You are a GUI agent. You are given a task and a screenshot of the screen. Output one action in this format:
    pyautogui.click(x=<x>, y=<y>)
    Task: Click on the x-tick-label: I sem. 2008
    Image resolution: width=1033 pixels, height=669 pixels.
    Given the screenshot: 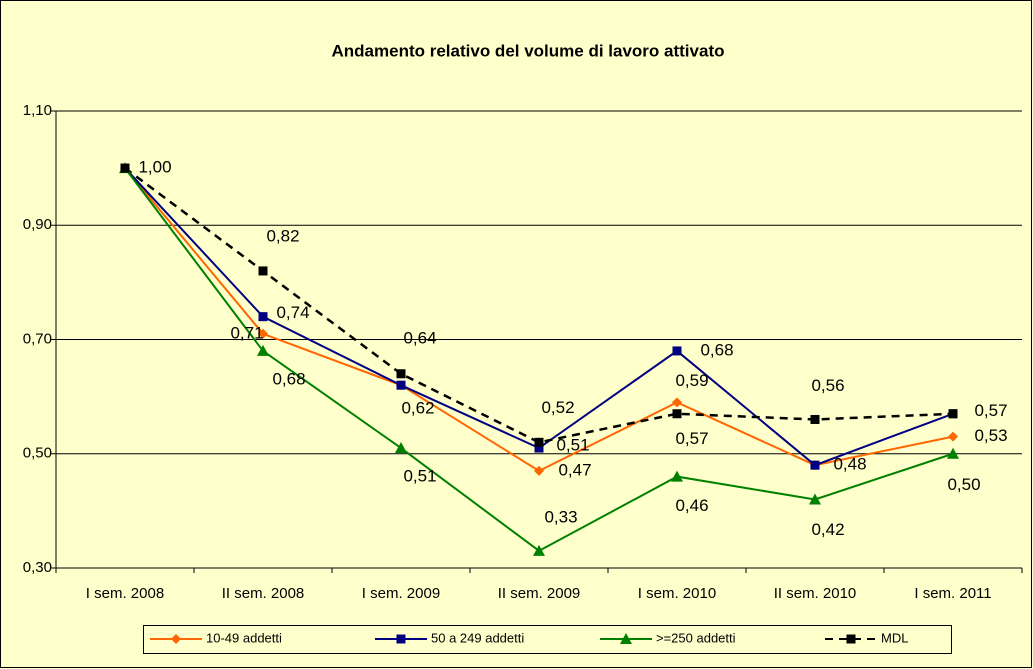 What is the action you would take?
    pyautogui.click(x=125, y=593)
    